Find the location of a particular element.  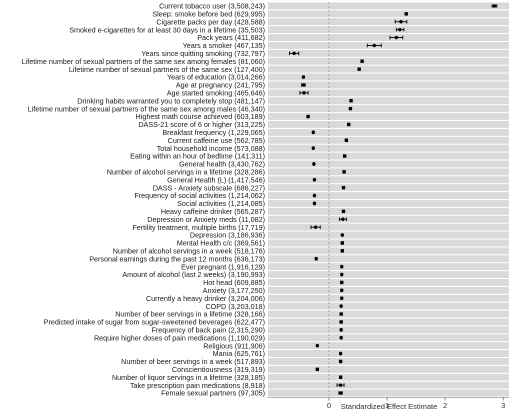

row-label: Mania (625,761) is located at coordinates (239, 353).